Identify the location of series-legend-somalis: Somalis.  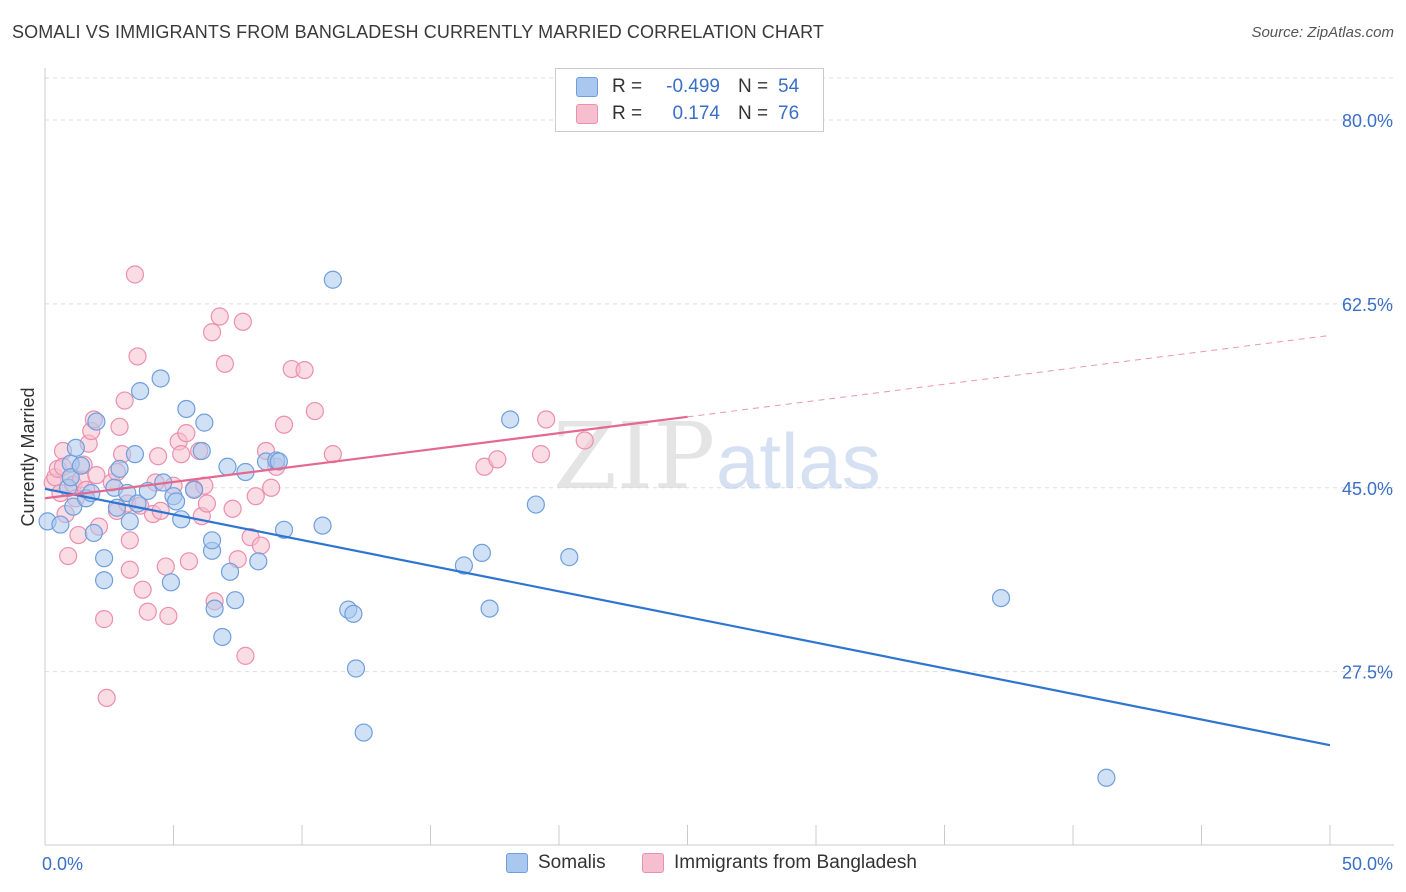
(556, 863).